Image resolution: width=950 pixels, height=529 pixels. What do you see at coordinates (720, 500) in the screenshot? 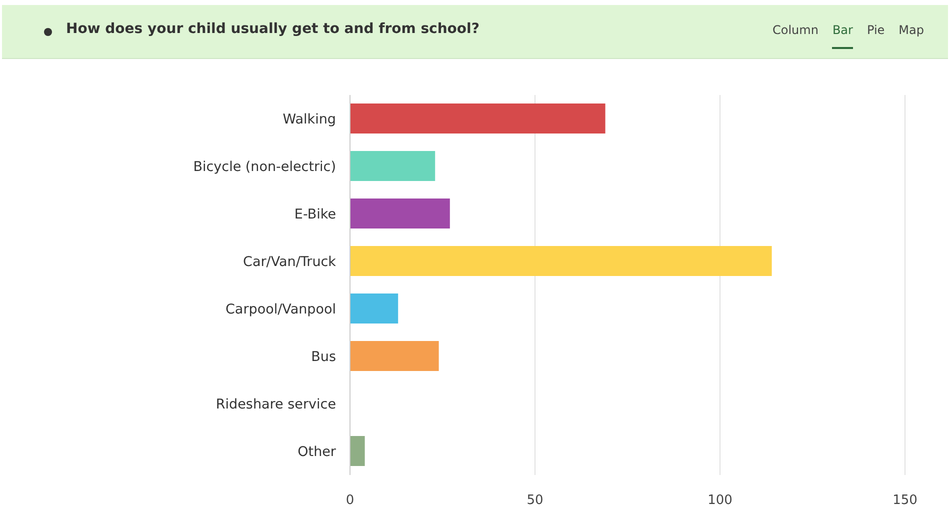
I see `x-tick-label: 100` at bounding box center [720, 500].